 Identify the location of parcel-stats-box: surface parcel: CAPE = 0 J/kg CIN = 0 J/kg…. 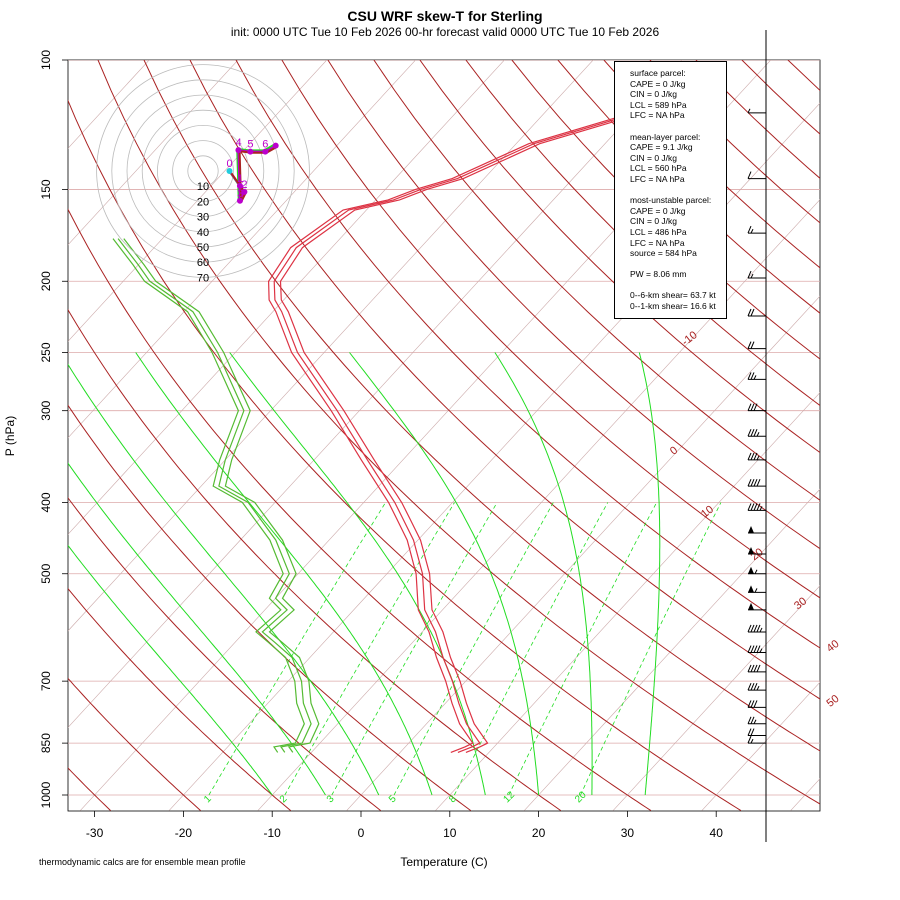
(670, 190).